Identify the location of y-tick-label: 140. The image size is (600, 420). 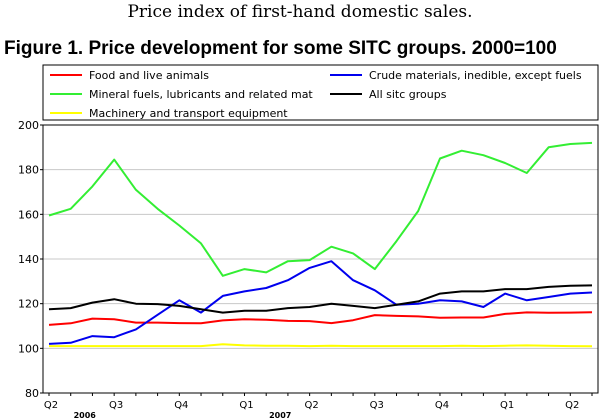
(28, 259).